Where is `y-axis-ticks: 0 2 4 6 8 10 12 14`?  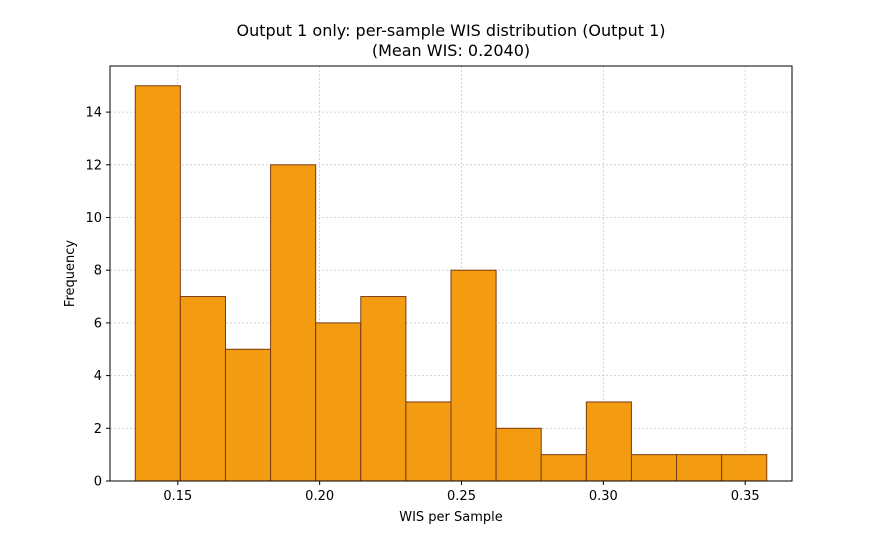
y-axis-ticks: 0 2 4 6 8 10 12 14 is located at coordinates (97, 298).